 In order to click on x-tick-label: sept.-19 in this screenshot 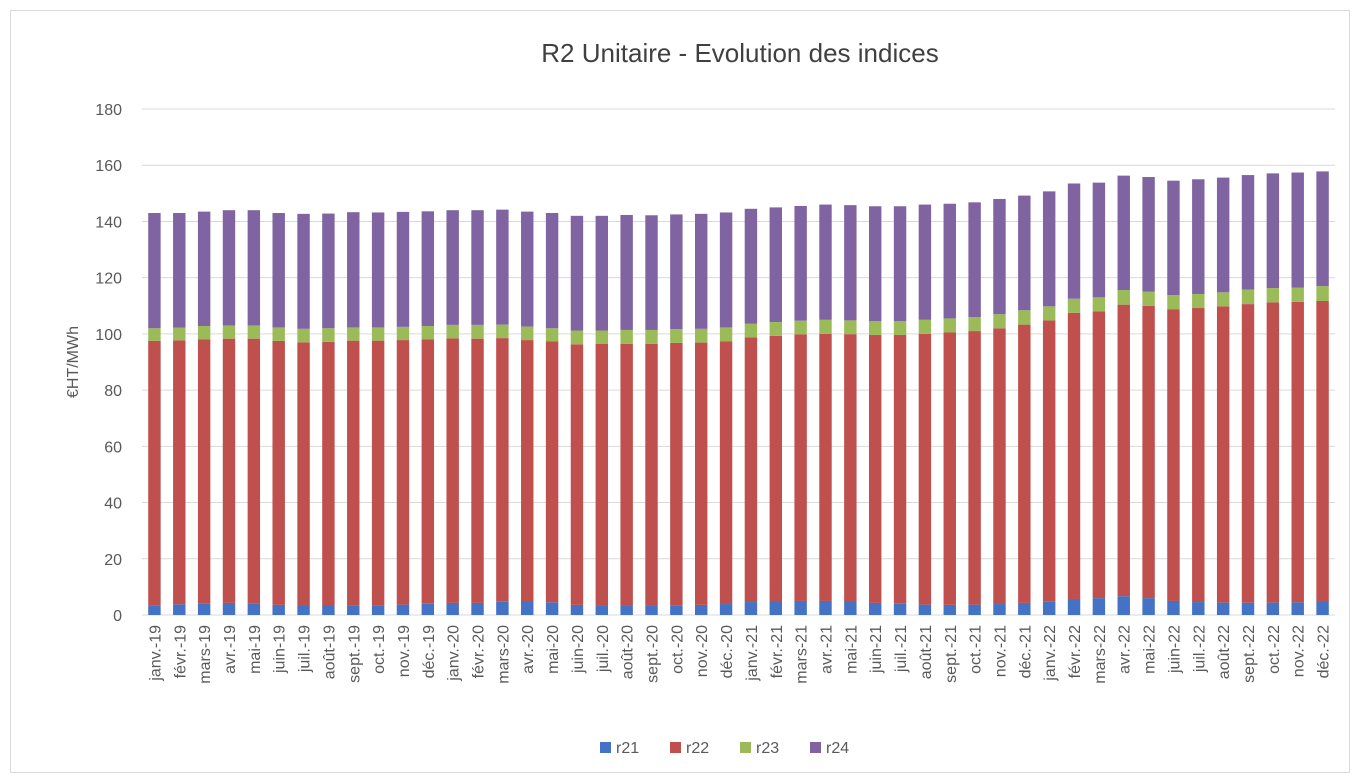, I will do `click(354, 654)`.